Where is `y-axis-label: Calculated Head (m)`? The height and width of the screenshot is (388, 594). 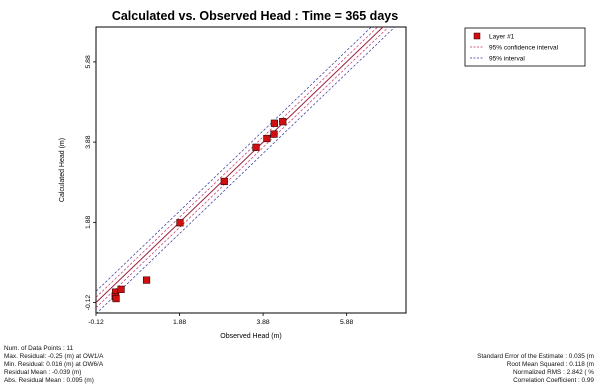
y-axis-label: Calculated Head (m) is located at coordinates (62, 170).